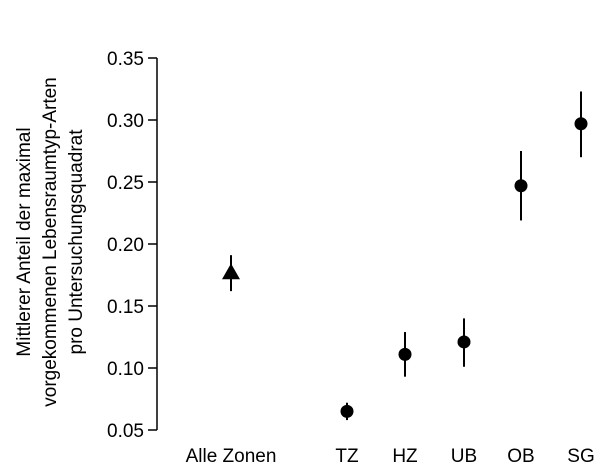 The width and height of the screenshot is (601, 468). Describe the element at coordinates (520, 456) in the screenshot. I see `x-category-label: OB` at that location.